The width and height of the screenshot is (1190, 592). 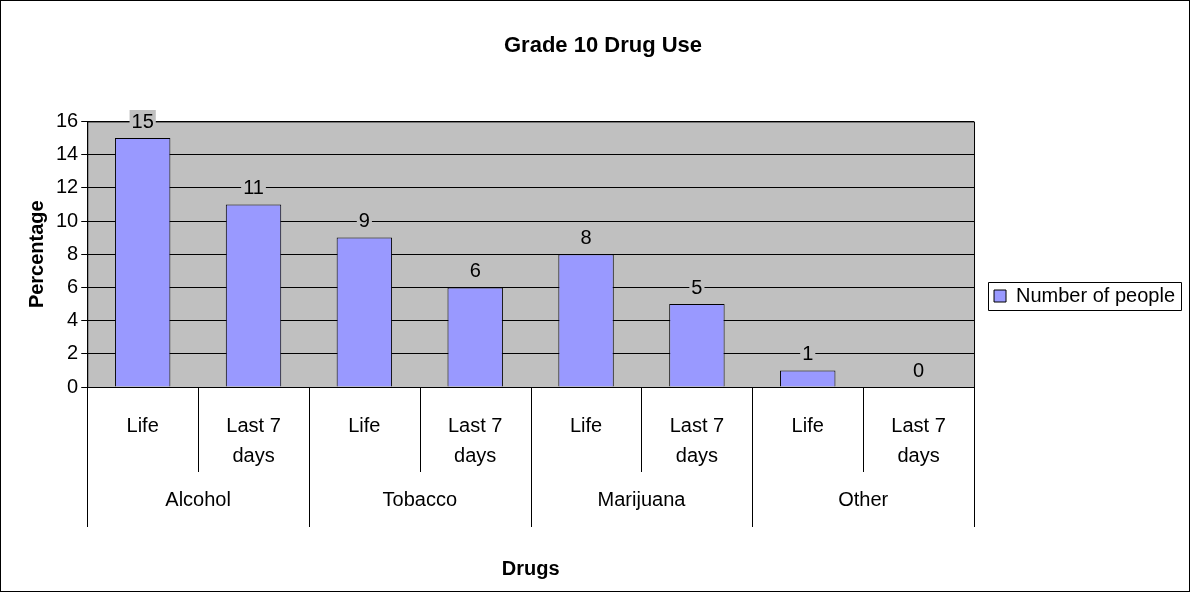 What do you see at coordinates (67, 153) in the screenshot?
I see `y-tick-label: 14` at bounding box center [67, 153].